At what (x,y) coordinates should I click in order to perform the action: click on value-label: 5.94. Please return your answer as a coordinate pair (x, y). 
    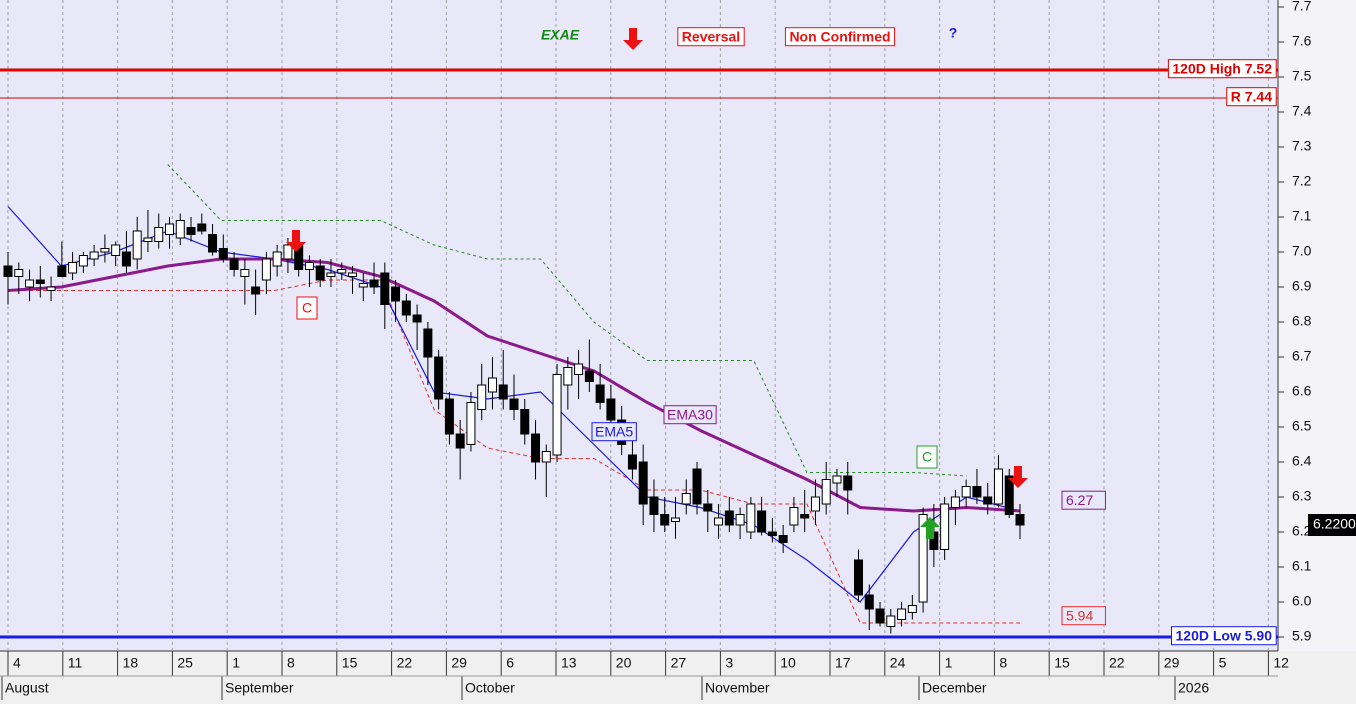
    Looking at the image, I should click on (1079, 616).